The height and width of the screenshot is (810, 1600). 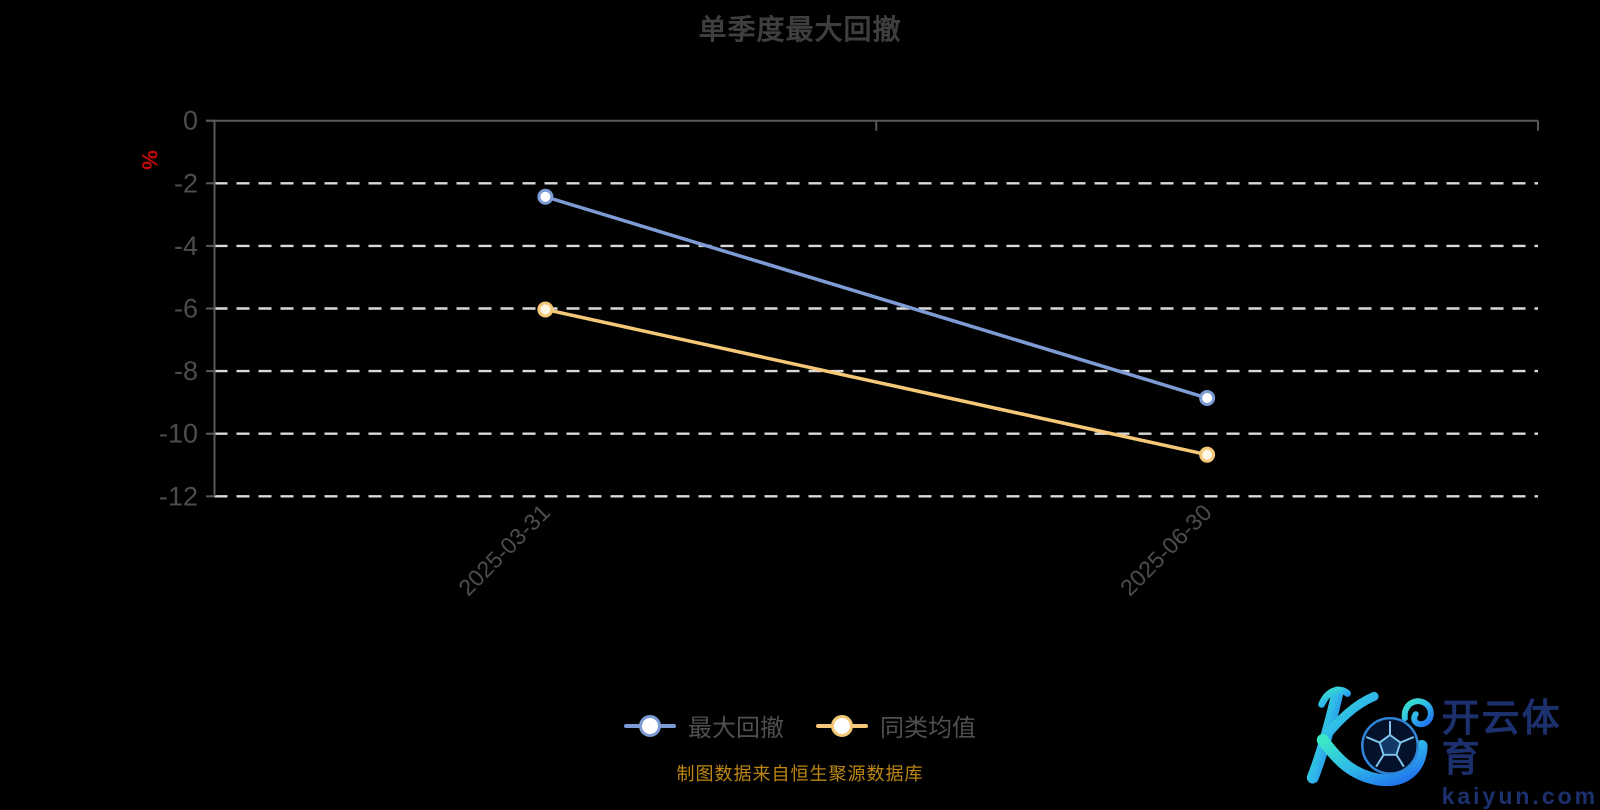 I want to click on y-axis-label: -4, so click(x=186, y=246).